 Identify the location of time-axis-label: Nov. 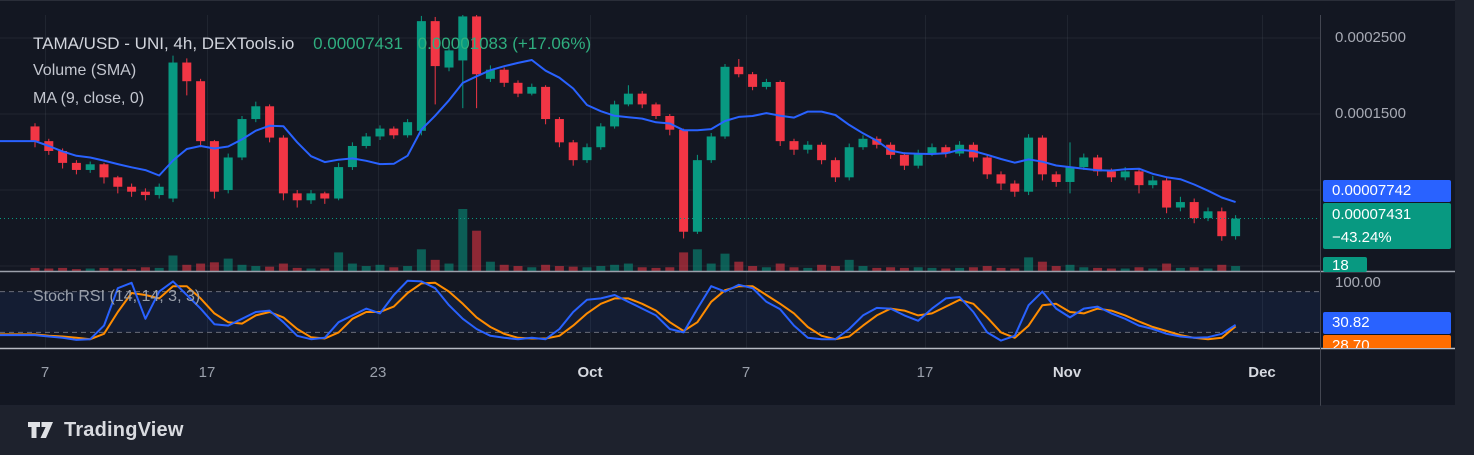
(1067, 372).